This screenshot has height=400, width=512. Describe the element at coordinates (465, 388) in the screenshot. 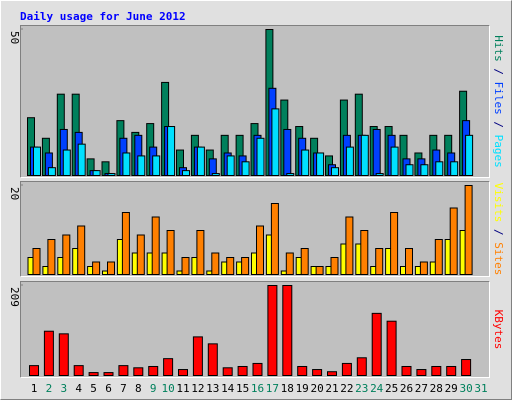

I see `x-tick-label: 30` at that location.